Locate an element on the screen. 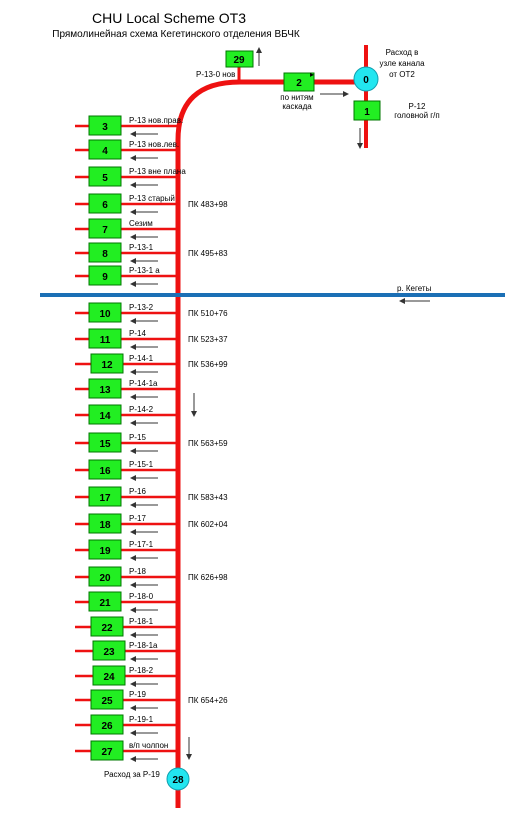  outlet-node-number: 10 is located at coordinates (105, 314).